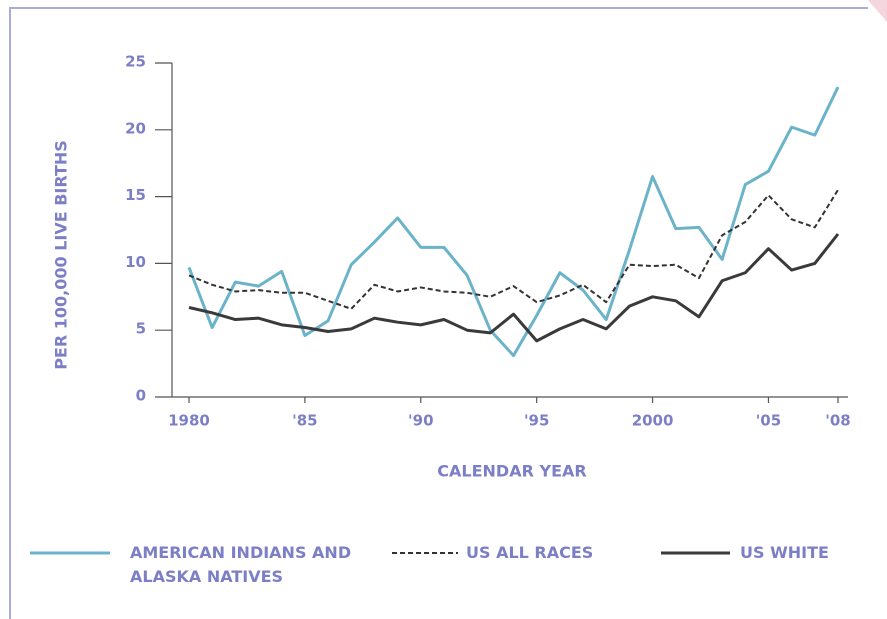 This screenshot has height=619, width=887. What do you see at coordinates (877, 11) in the screenshot?
I see `corner-decoration` at bounding box center [877, 11].